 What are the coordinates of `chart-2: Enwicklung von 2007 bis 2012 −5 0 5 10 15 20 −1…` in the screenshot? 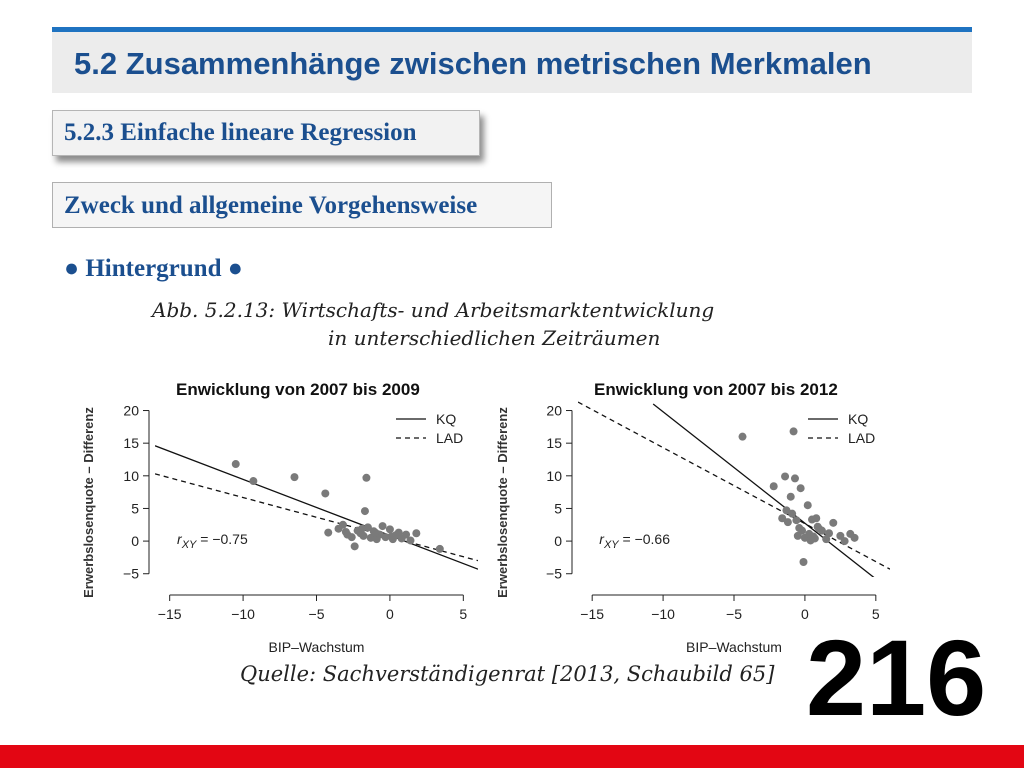 It's located at (692, 517).